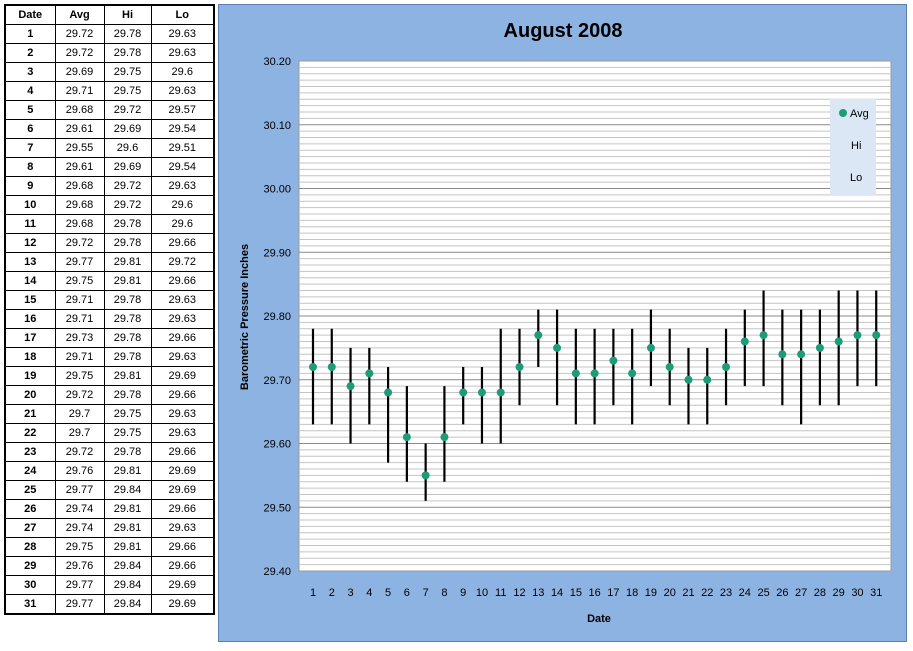  I want to click on table-row: 19 29.75 29.81 29.69, so click(109, 376).